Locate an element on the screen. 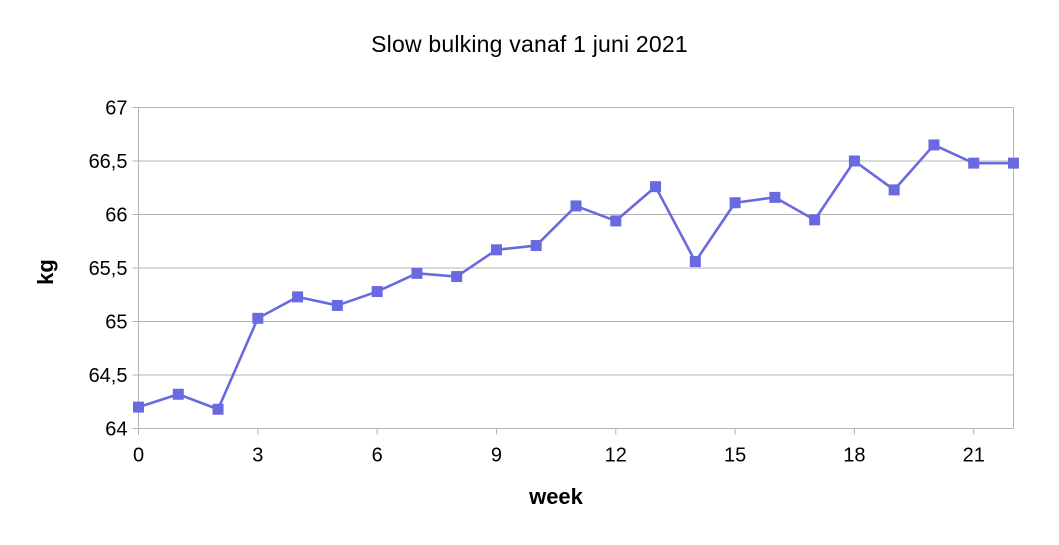  x-tick-label: 0 is located at coordinates (138, 456).